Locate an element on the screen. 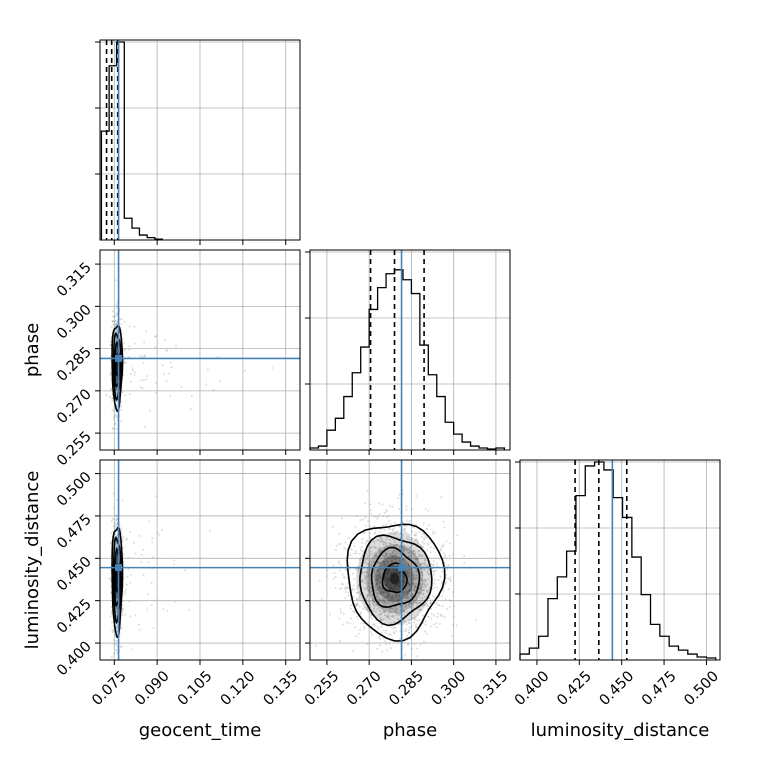 The height and width of the screenshot is (760, 760). y-axis-label-luminosity_distance: luminosity_distance is located at coordinates (32, 560).